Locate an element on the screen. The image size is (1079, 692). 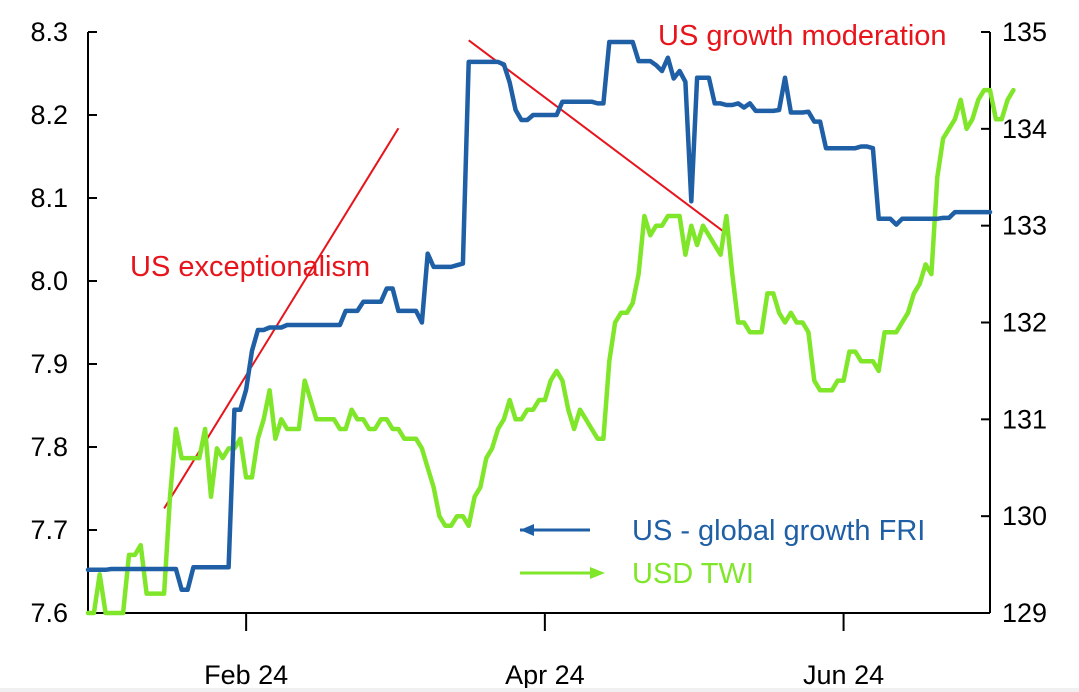
left-axis-tick-label: 7.7 is located at coordinates (49, 530).